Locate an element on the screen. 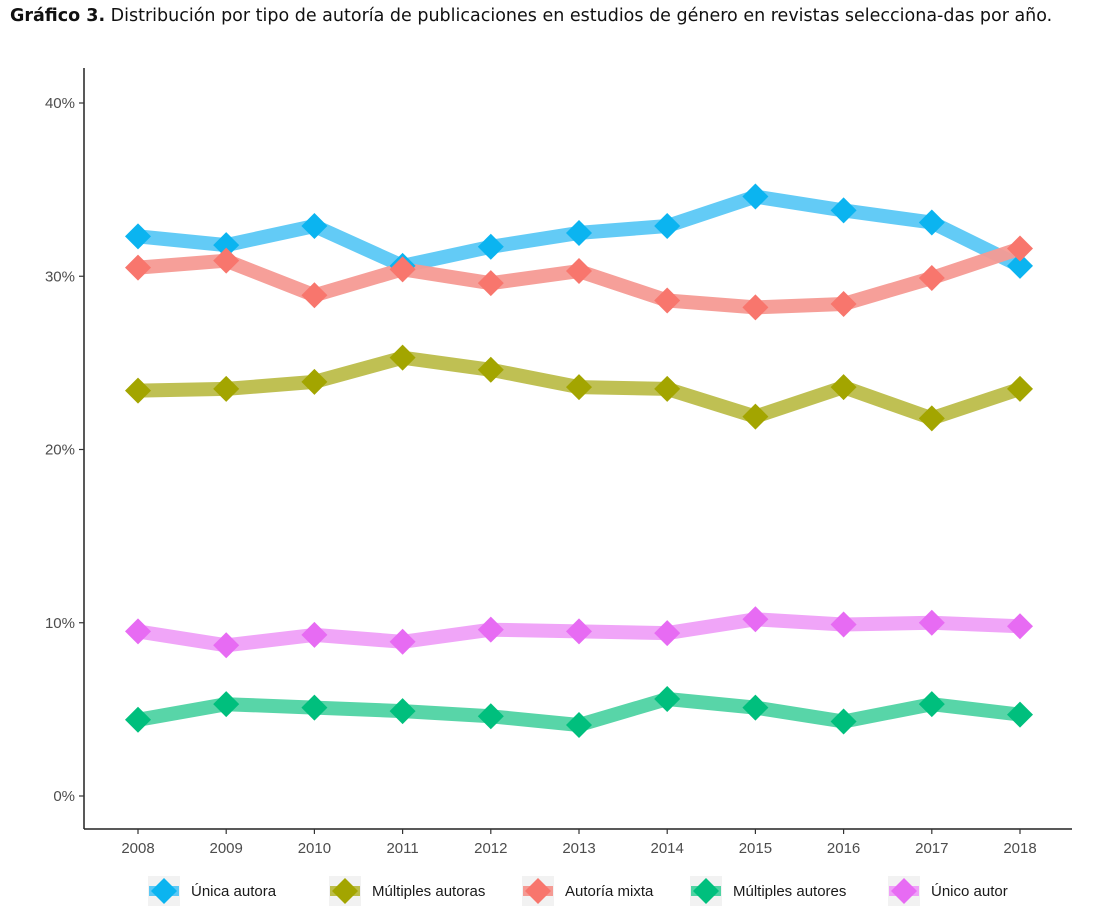 The height and width of the screenshot is (918, 1107). x-tick-label: 2012 is located at coordinates (490, 848).